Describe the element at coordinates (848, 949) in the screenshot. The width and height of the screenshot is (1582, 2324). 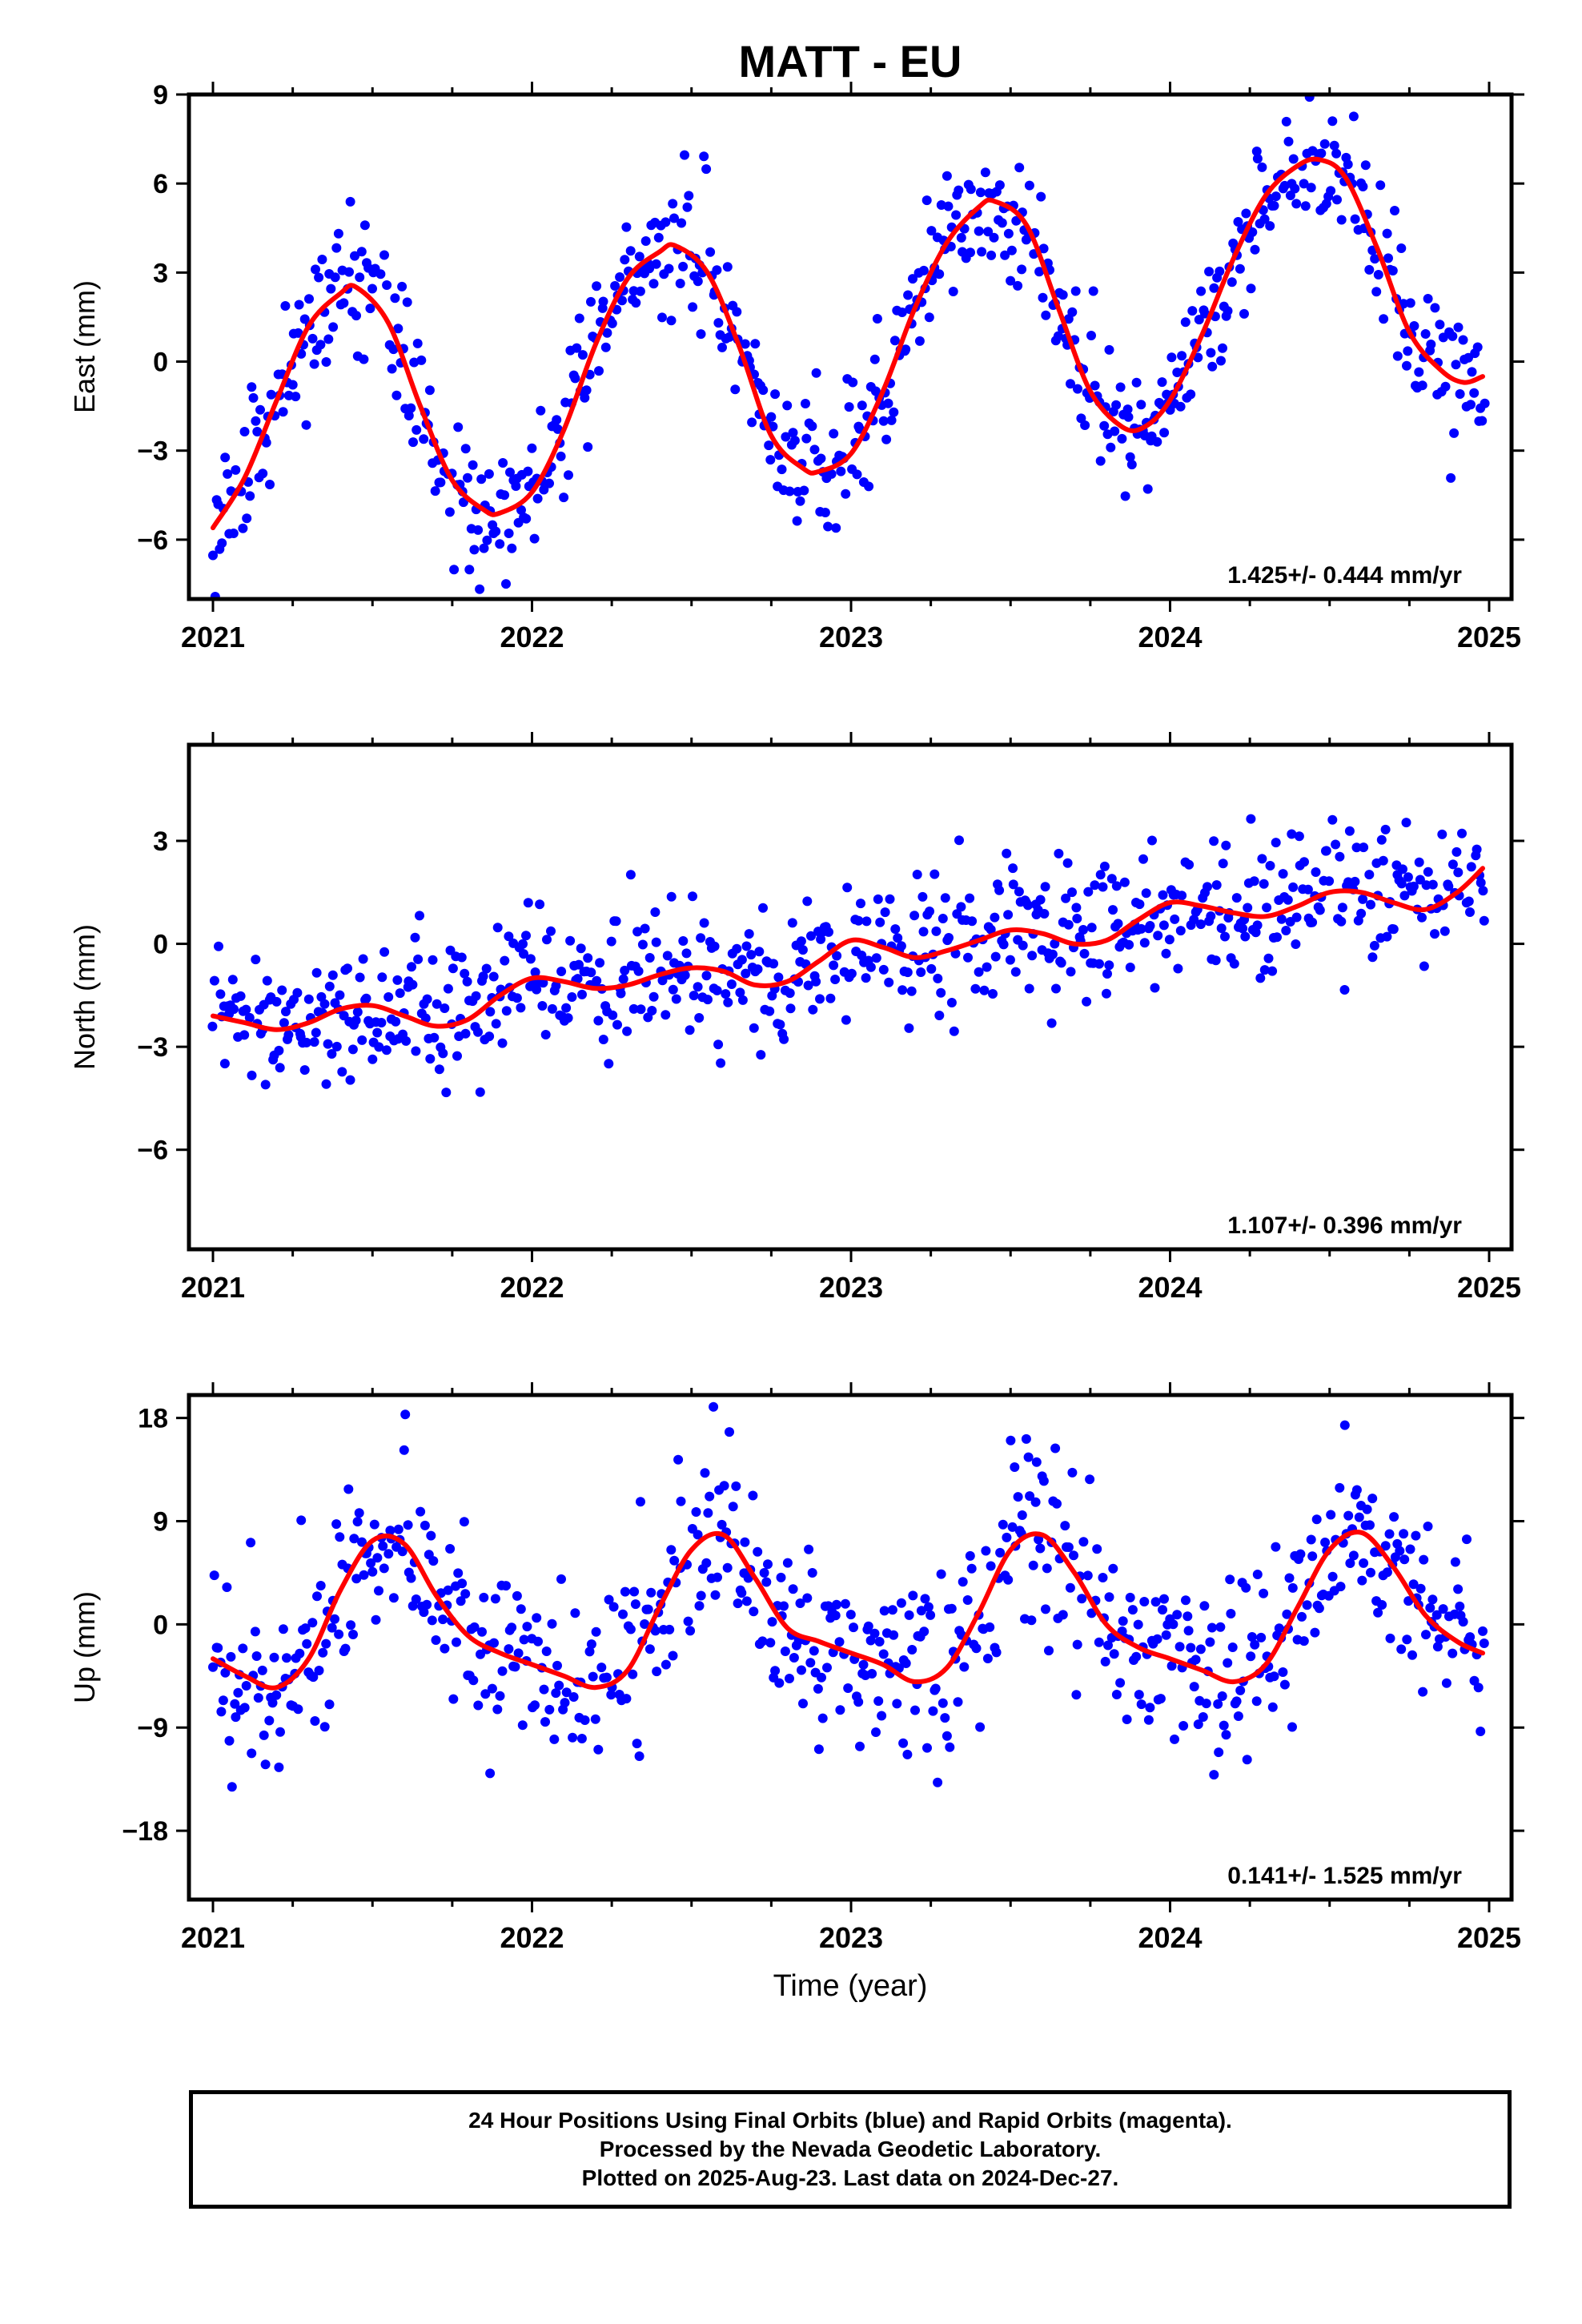
I see `fit-curve-north` at that location.